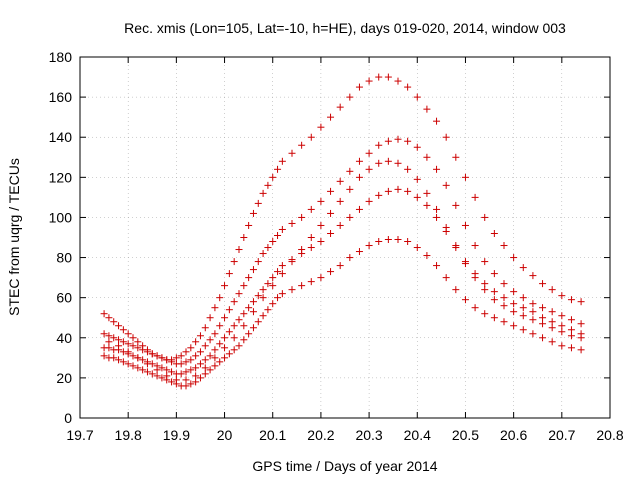 The width and height of the screenshot is (640, 480). I want to click on x-tick-label: 19.9, so click(176, 435).